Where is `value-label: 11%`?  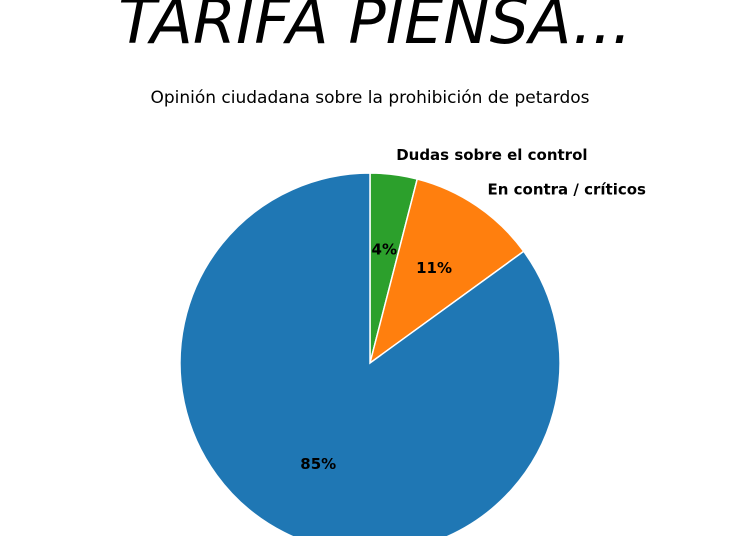
value-label: 11% is located at coordinates (434, 268).